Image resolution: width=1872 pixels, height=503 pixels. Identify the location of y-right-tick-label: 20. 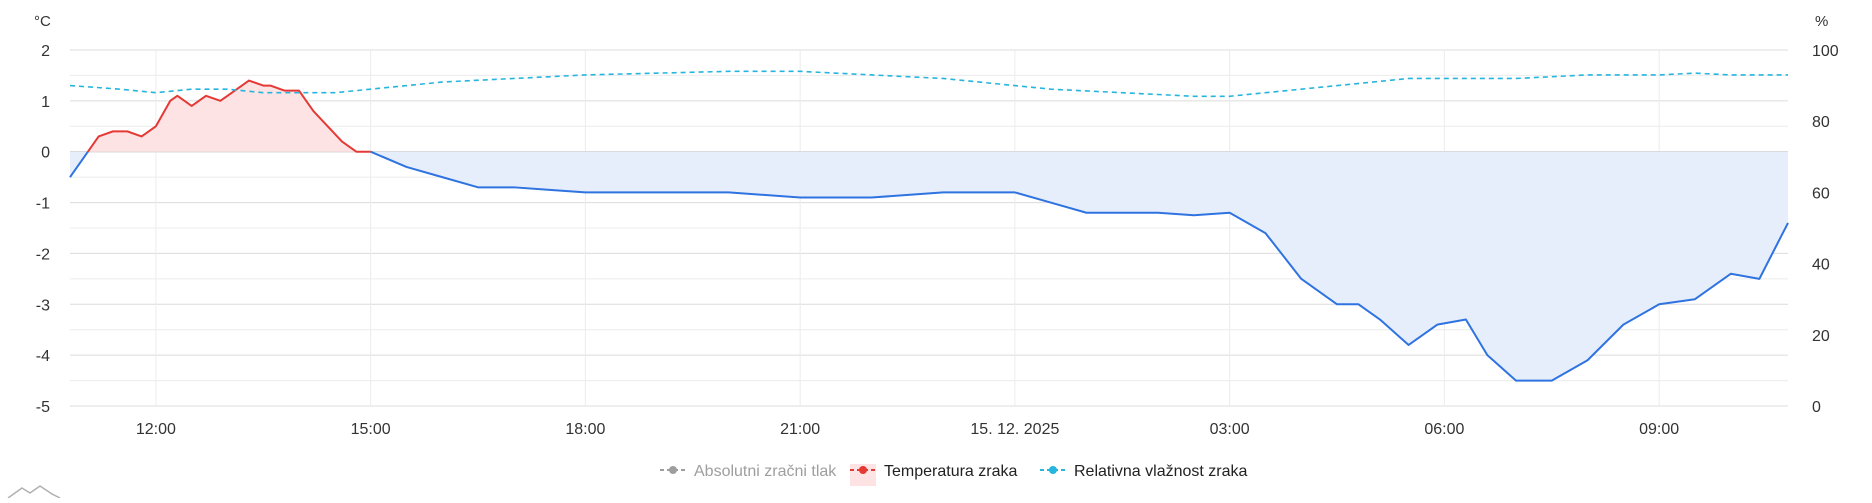
(1821, 336).